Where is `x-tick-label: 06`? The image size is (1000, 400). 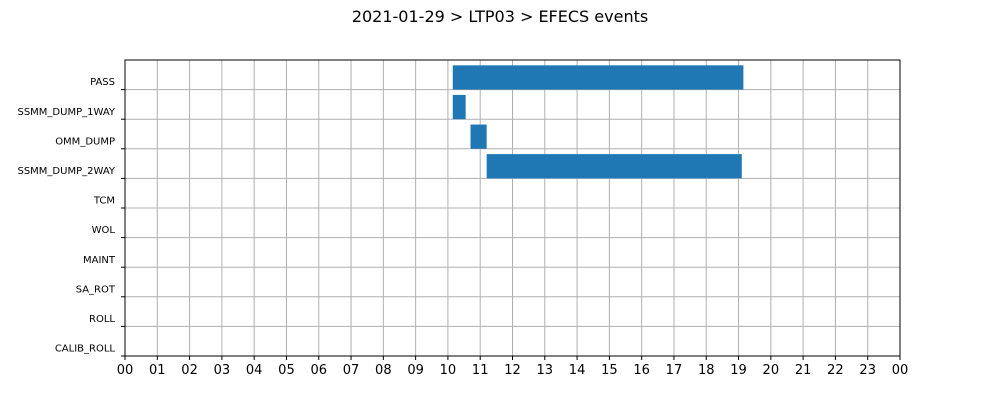 x-tick-label: 06 is located at coordinates (318, 370).